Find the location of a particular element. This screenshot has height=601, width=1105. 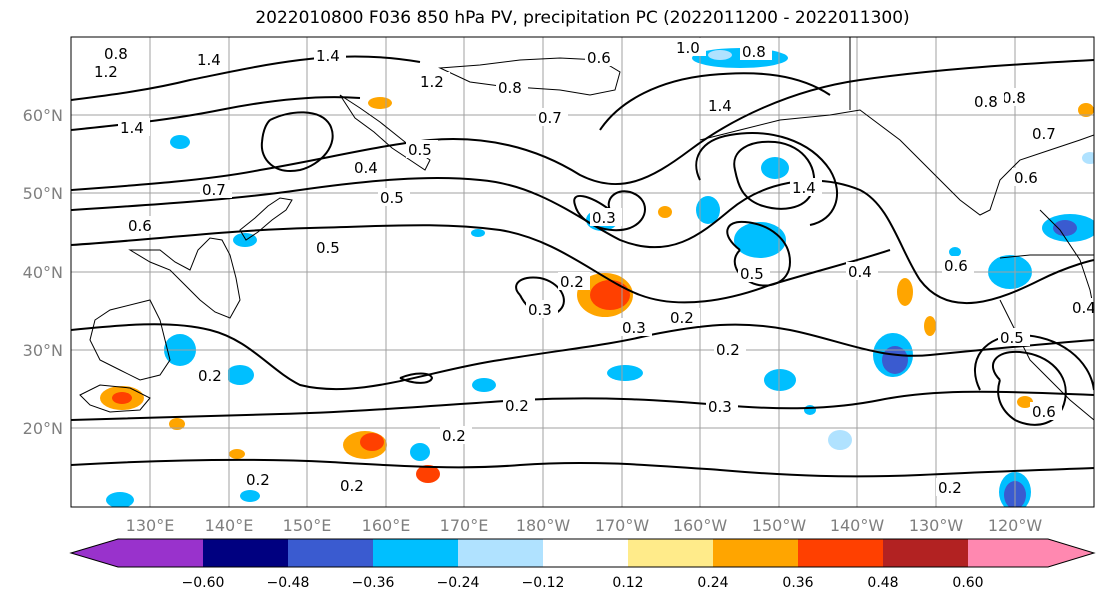

lon-label: 130°W is located at coordinates (936, 525).